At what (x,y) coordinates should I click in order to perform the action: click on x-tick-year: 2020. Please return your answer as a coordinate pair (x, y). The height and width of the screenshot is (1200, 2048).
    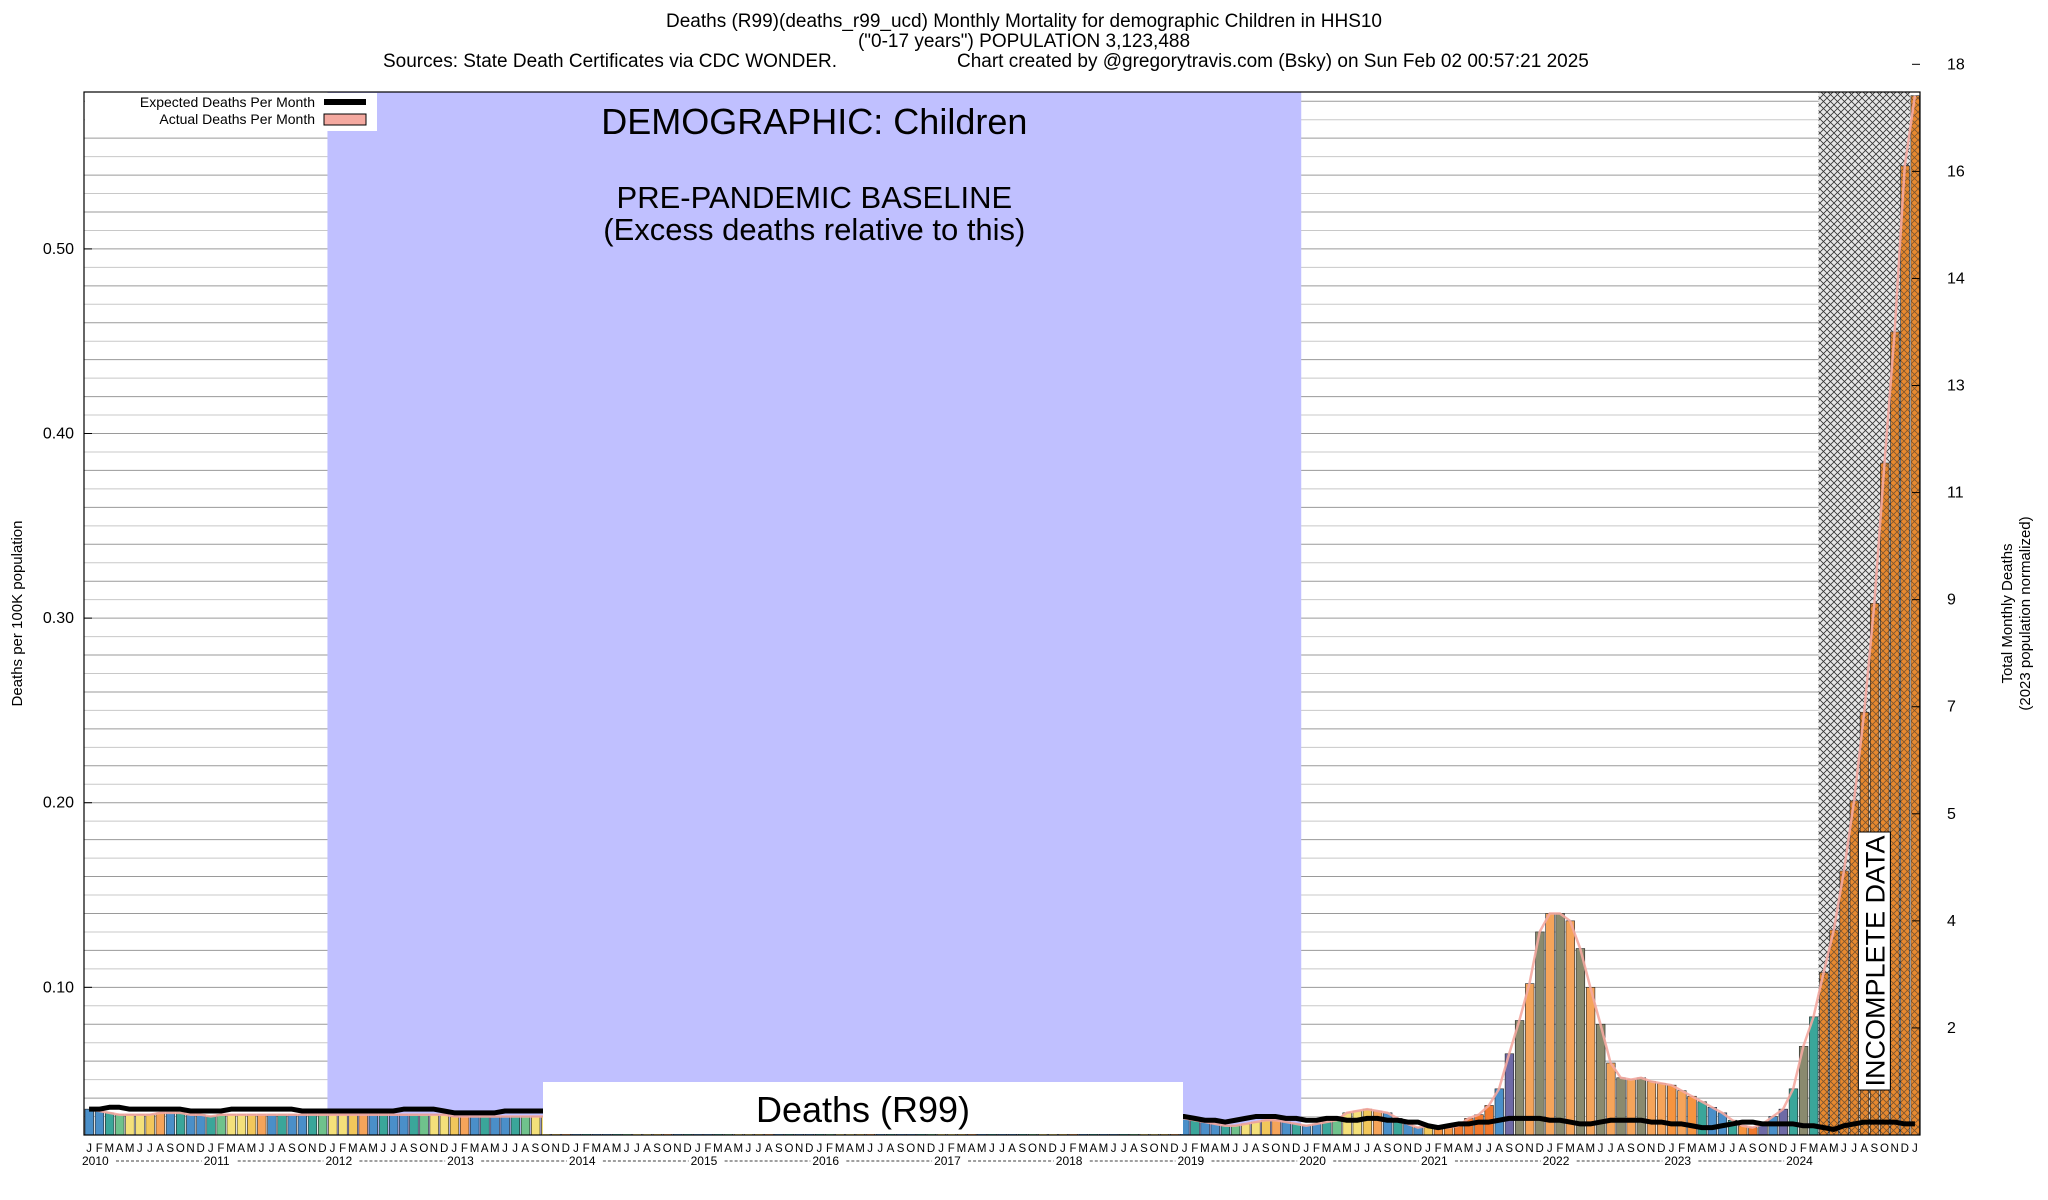
    Looking at the image, I should click on (1312, 1161).